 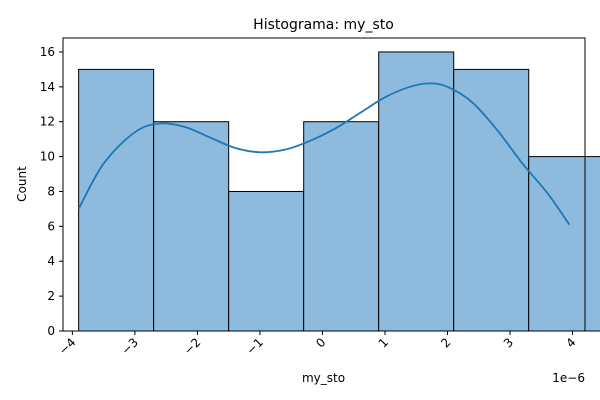 What do you see at coordinates (47, 122) in the screenshot?
I see `y-tick-label: 12` at bounding box center [47, 122].